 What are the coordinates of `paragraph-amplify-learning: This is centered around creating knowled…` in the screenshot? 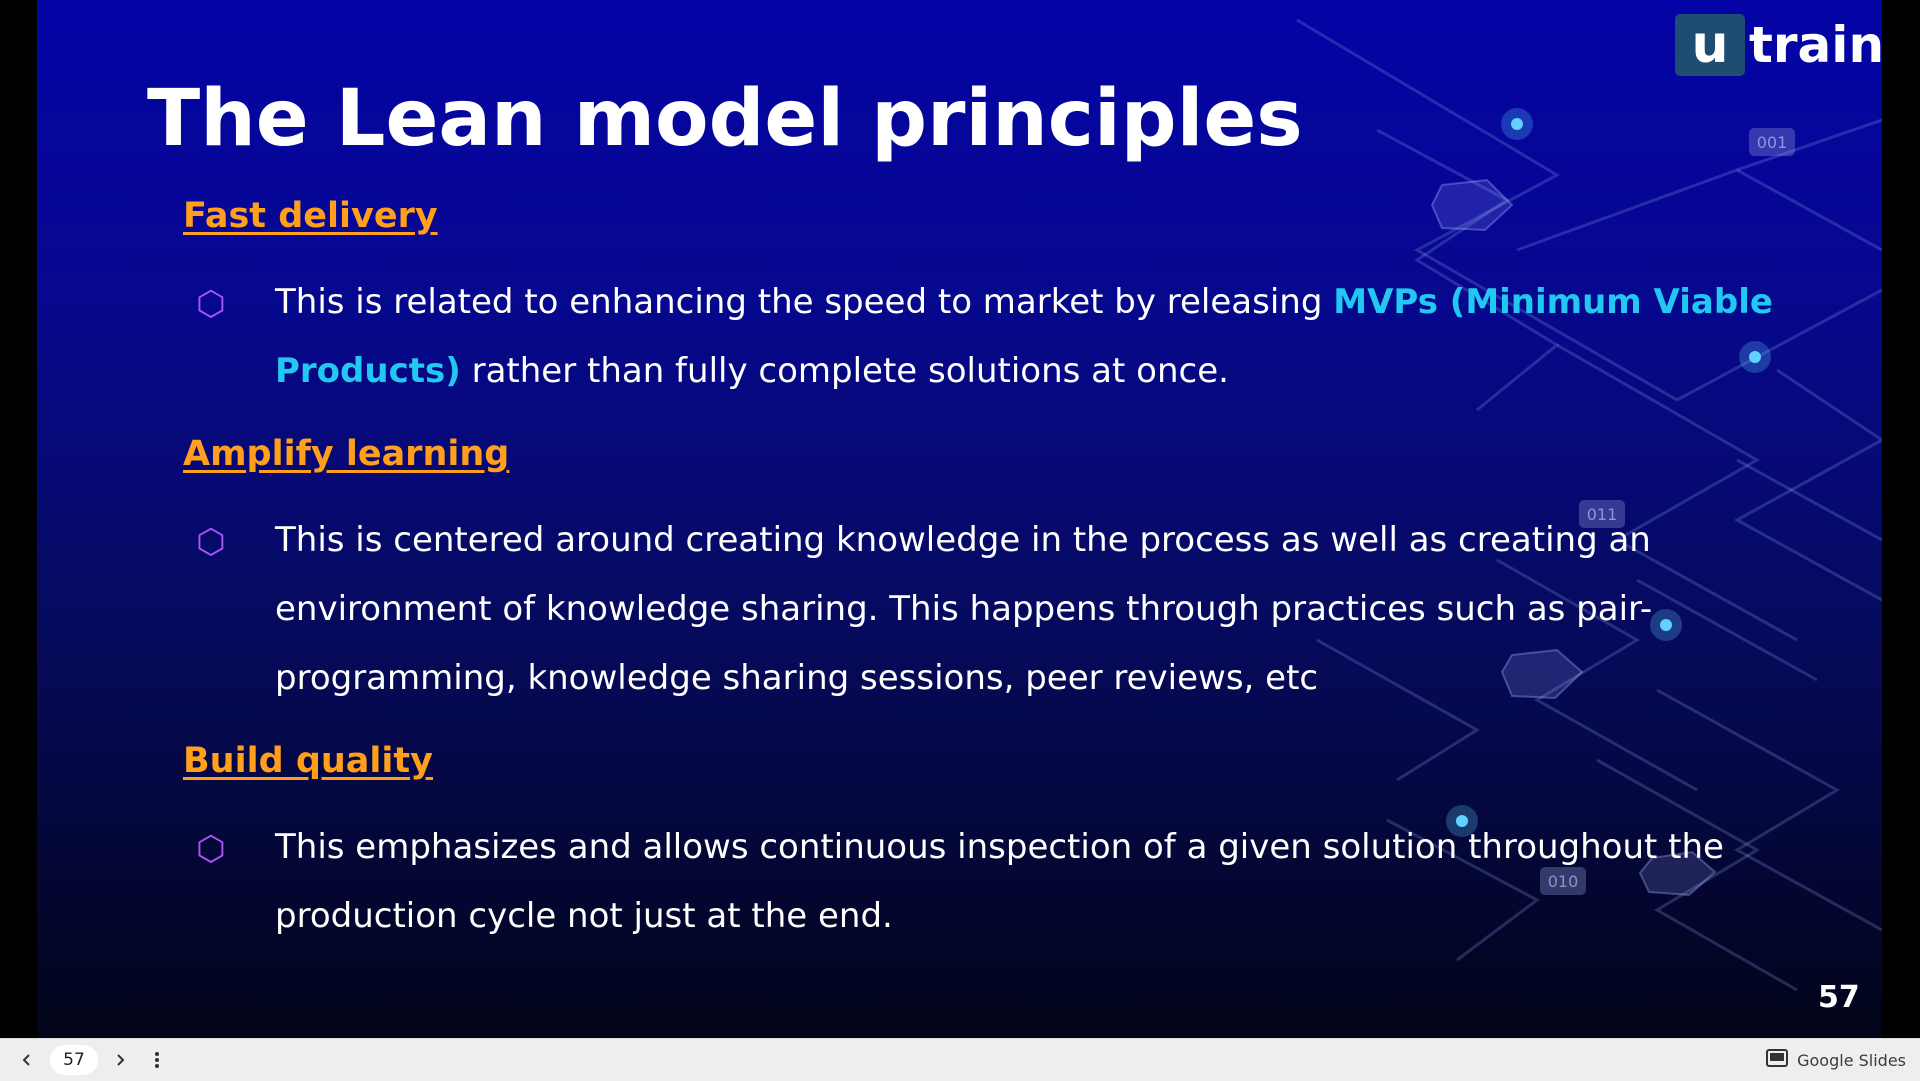 It's located at (964, 609).